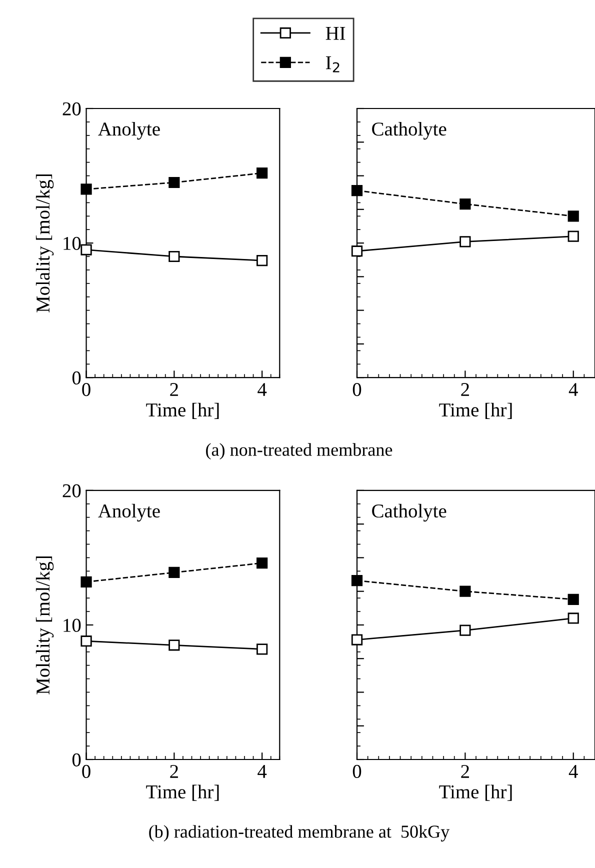 This screenshot has width=595, height=868. I want to click on legend-label: HI, so click(336, 33).